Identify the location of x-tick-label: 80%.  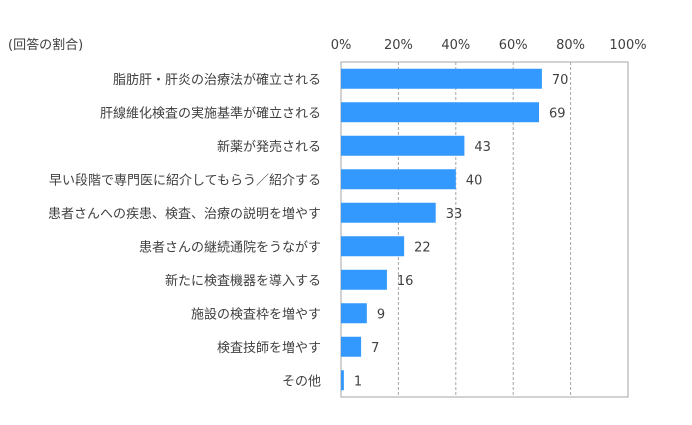
(570, 45).